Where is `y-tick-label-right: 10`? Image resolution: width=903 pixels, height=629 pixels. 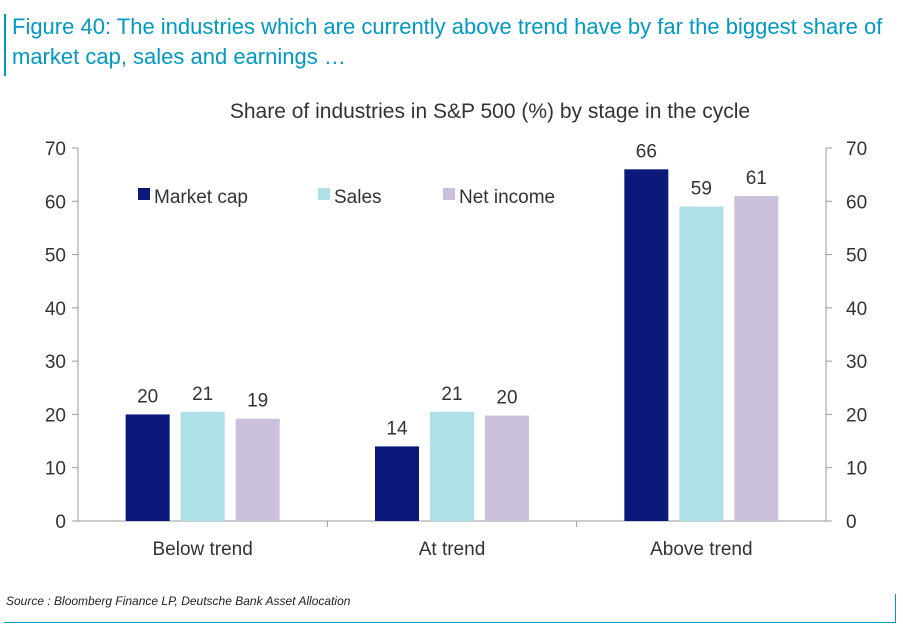 y-tick-label-right: 10 is located at coordinates (856, 469).